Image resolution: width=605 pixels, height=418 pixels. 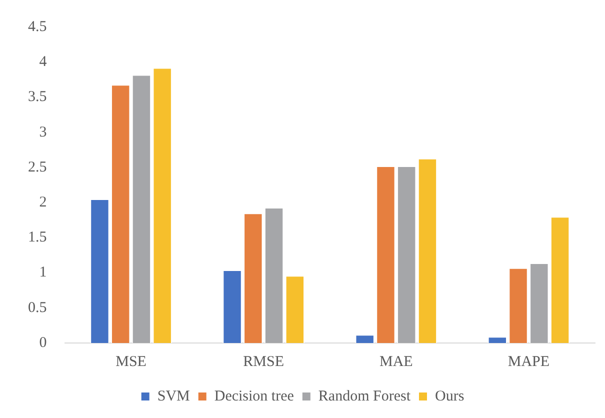 What do you see at coordinates (131, 362) in the screenshot?
I see `x-tick-label: MSE` at bounding box center [131, 362].